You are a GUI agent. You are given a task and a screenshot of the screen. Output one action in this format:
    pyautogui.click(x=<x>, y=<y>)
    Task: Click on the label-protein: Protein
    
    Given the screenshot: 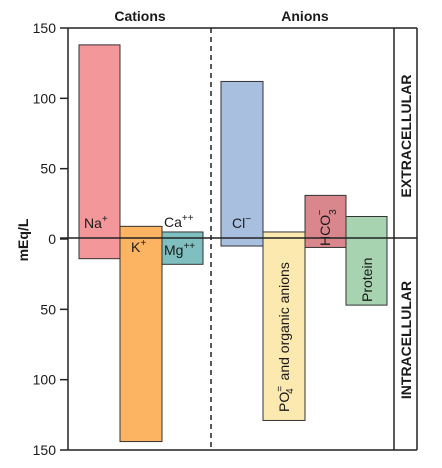 What is the action you would take?
    pyautogui.click(x=367, y=280)
    